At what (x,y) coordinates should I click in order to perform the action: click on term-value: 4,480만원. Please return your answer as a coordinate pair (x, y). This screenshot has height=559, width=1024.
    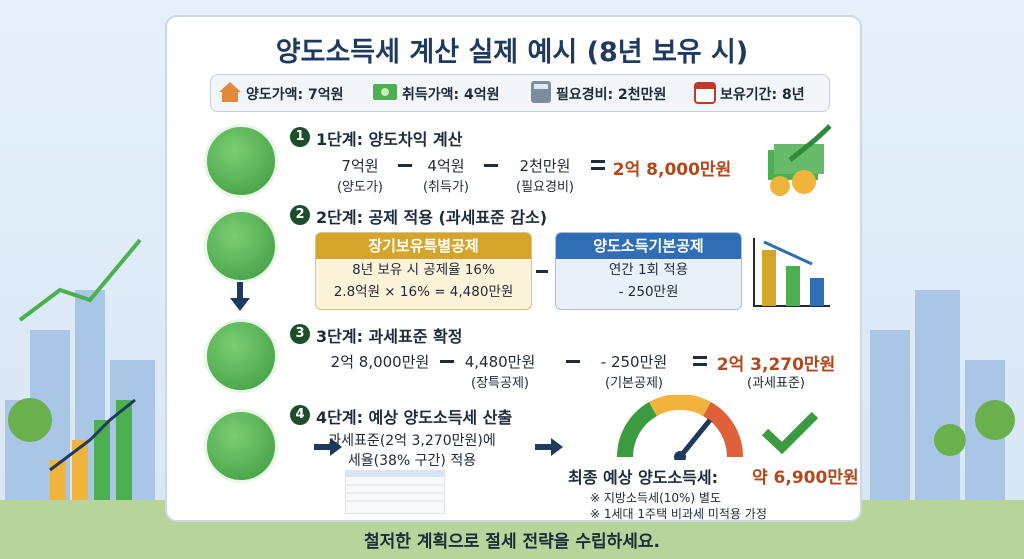
    Looking at the image, I should click on (500, 362).